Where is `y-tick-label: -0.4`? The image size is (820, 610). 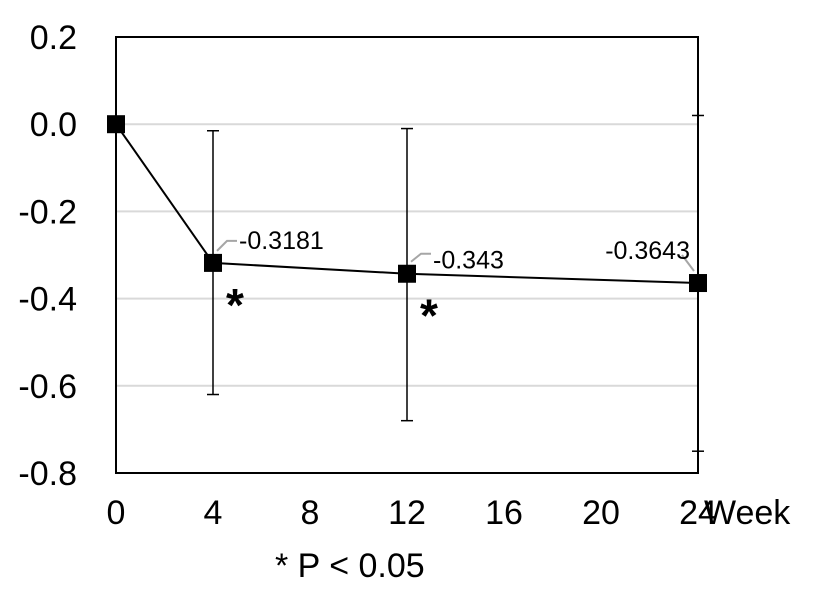 y-tick-label: -0.4 is located at coordinates (47, 300).